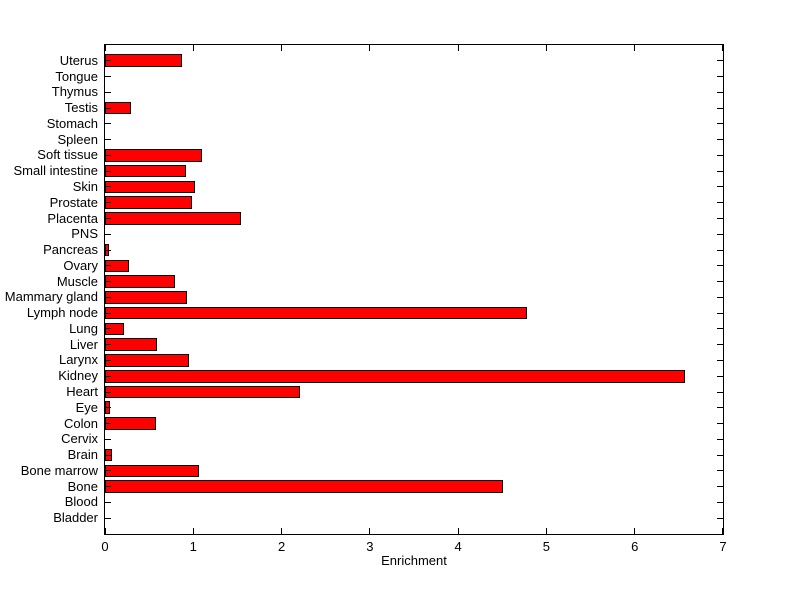  I want to click on bar-liver, so click(131, 344).